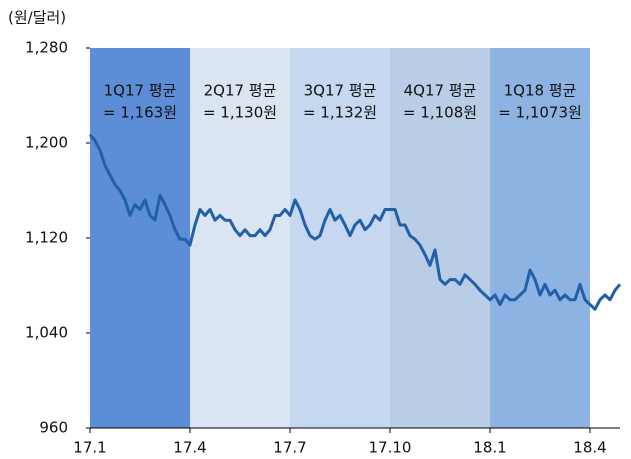 The height and width of the screenshot is (459, 631). I want to click on x-tick-label: 17.10, so click(390, 448).